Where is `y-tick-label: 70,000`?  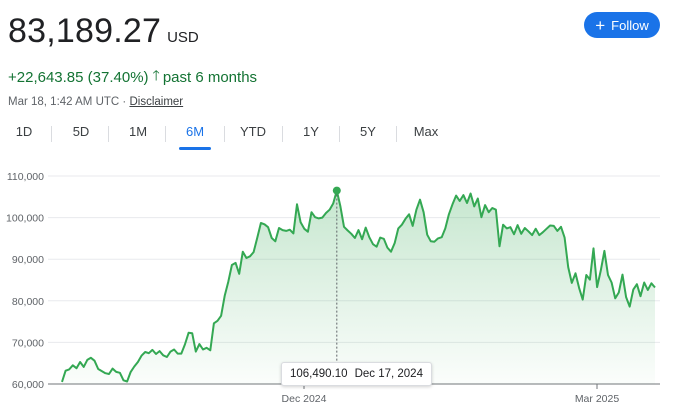
y-tick-label: 70,000 is located at coordinates (28, 343).